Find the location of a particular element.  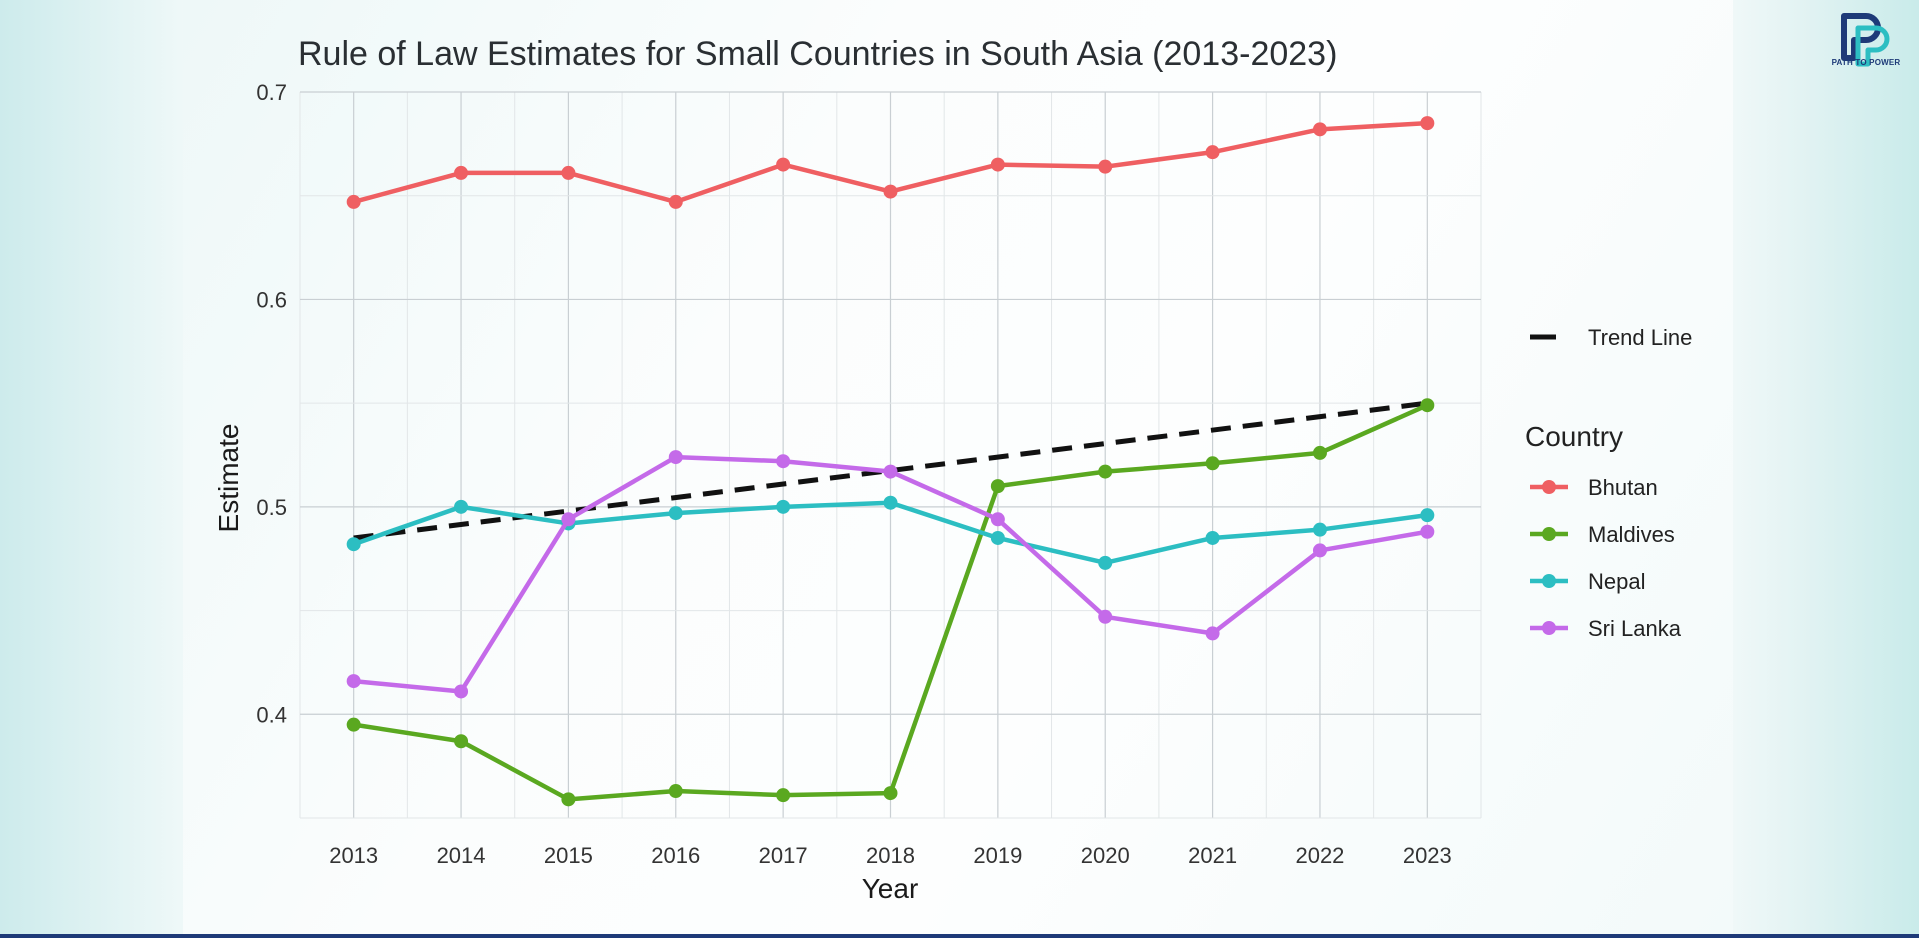

x-tick-label: 2019 is located at coordinates (997, 855).